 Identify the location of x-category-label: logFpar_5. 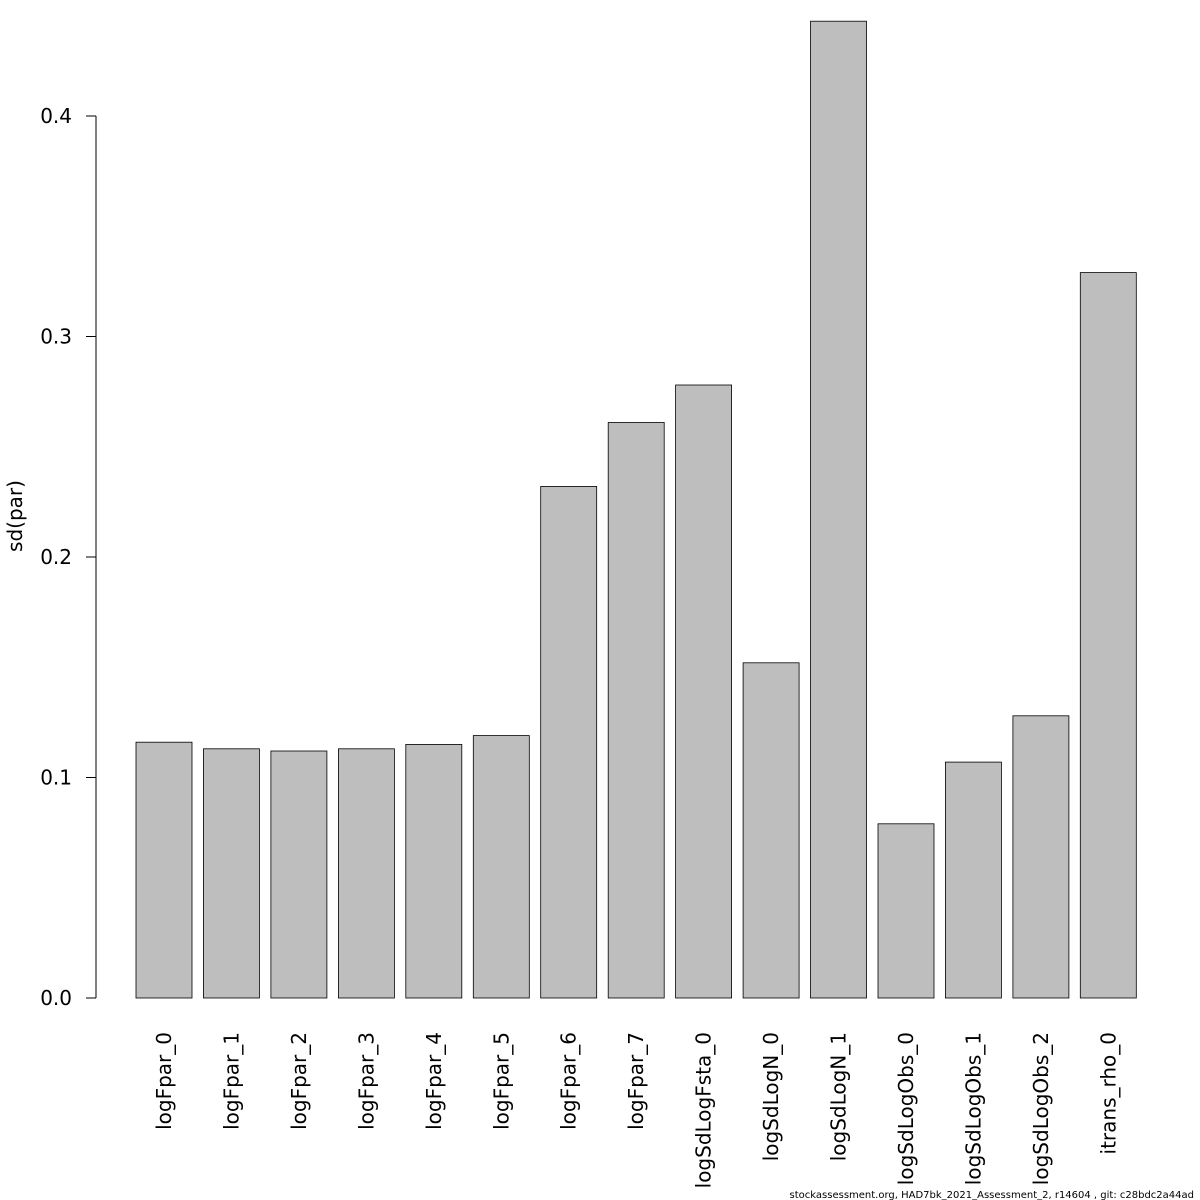
(501, 1081).